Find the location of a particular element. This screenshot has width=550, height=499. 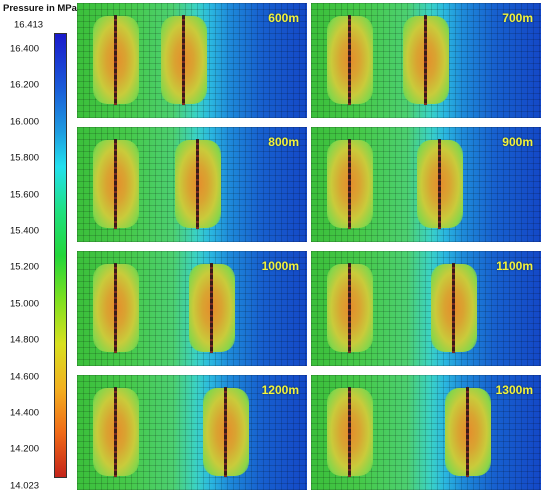

colorbar-tick-label: 15.200 is located at coordinates (25, 267).